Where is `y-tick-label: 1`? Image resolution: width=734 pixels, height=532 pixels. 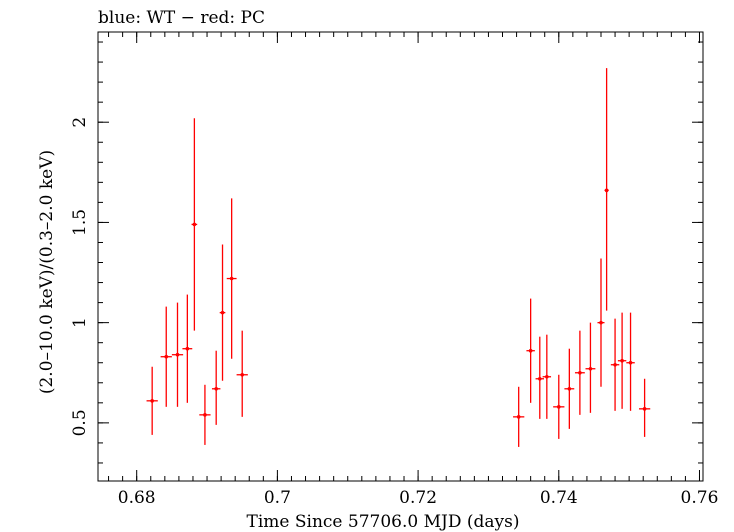
y-tick-label: 1 is located at coordinates (80, 322).